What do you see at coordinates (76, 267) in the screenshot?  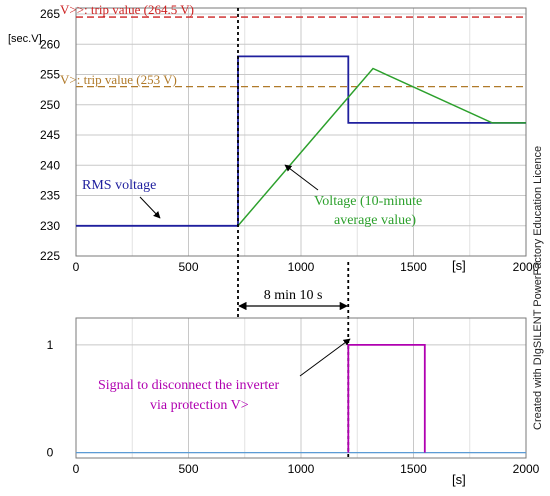 I see `top-x-tick-label: 0` at bounding box center [76, 267].